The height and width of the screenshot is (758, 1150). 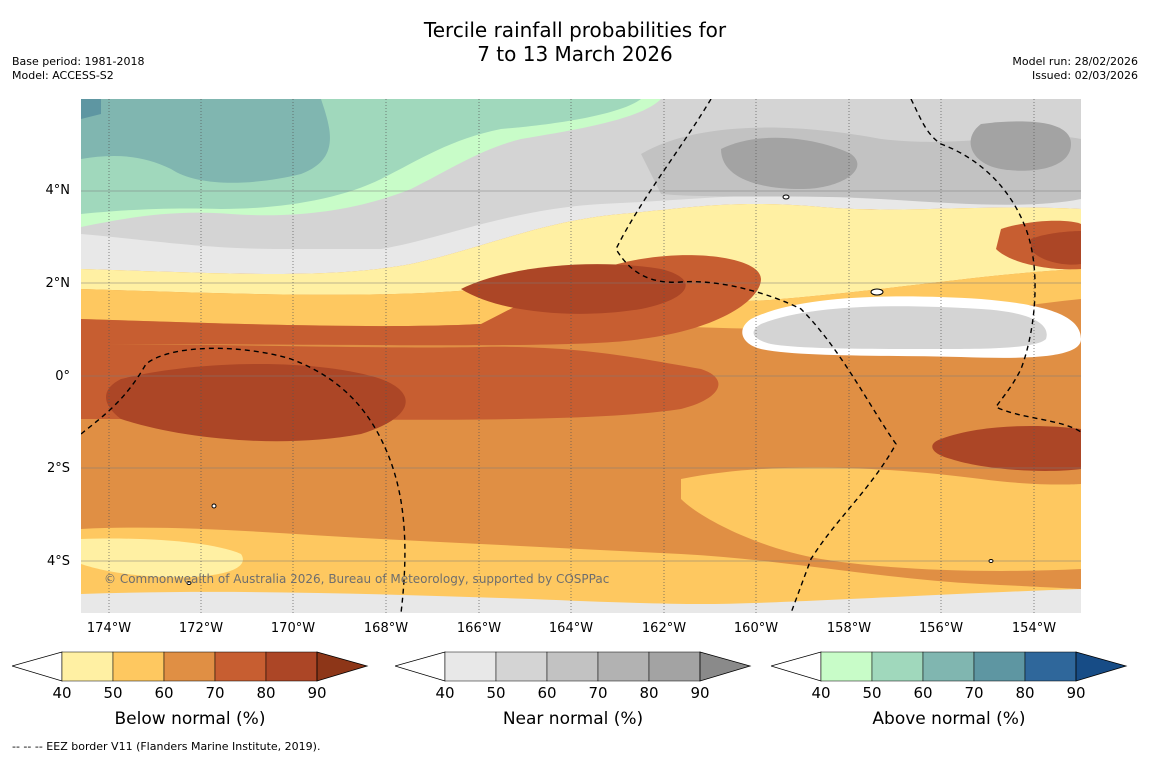 What do you see at coordinates (575, 54) in the screenshot?
I see `title-line-2: 7 to 13 March 2026` at bounding box center [575, 54].